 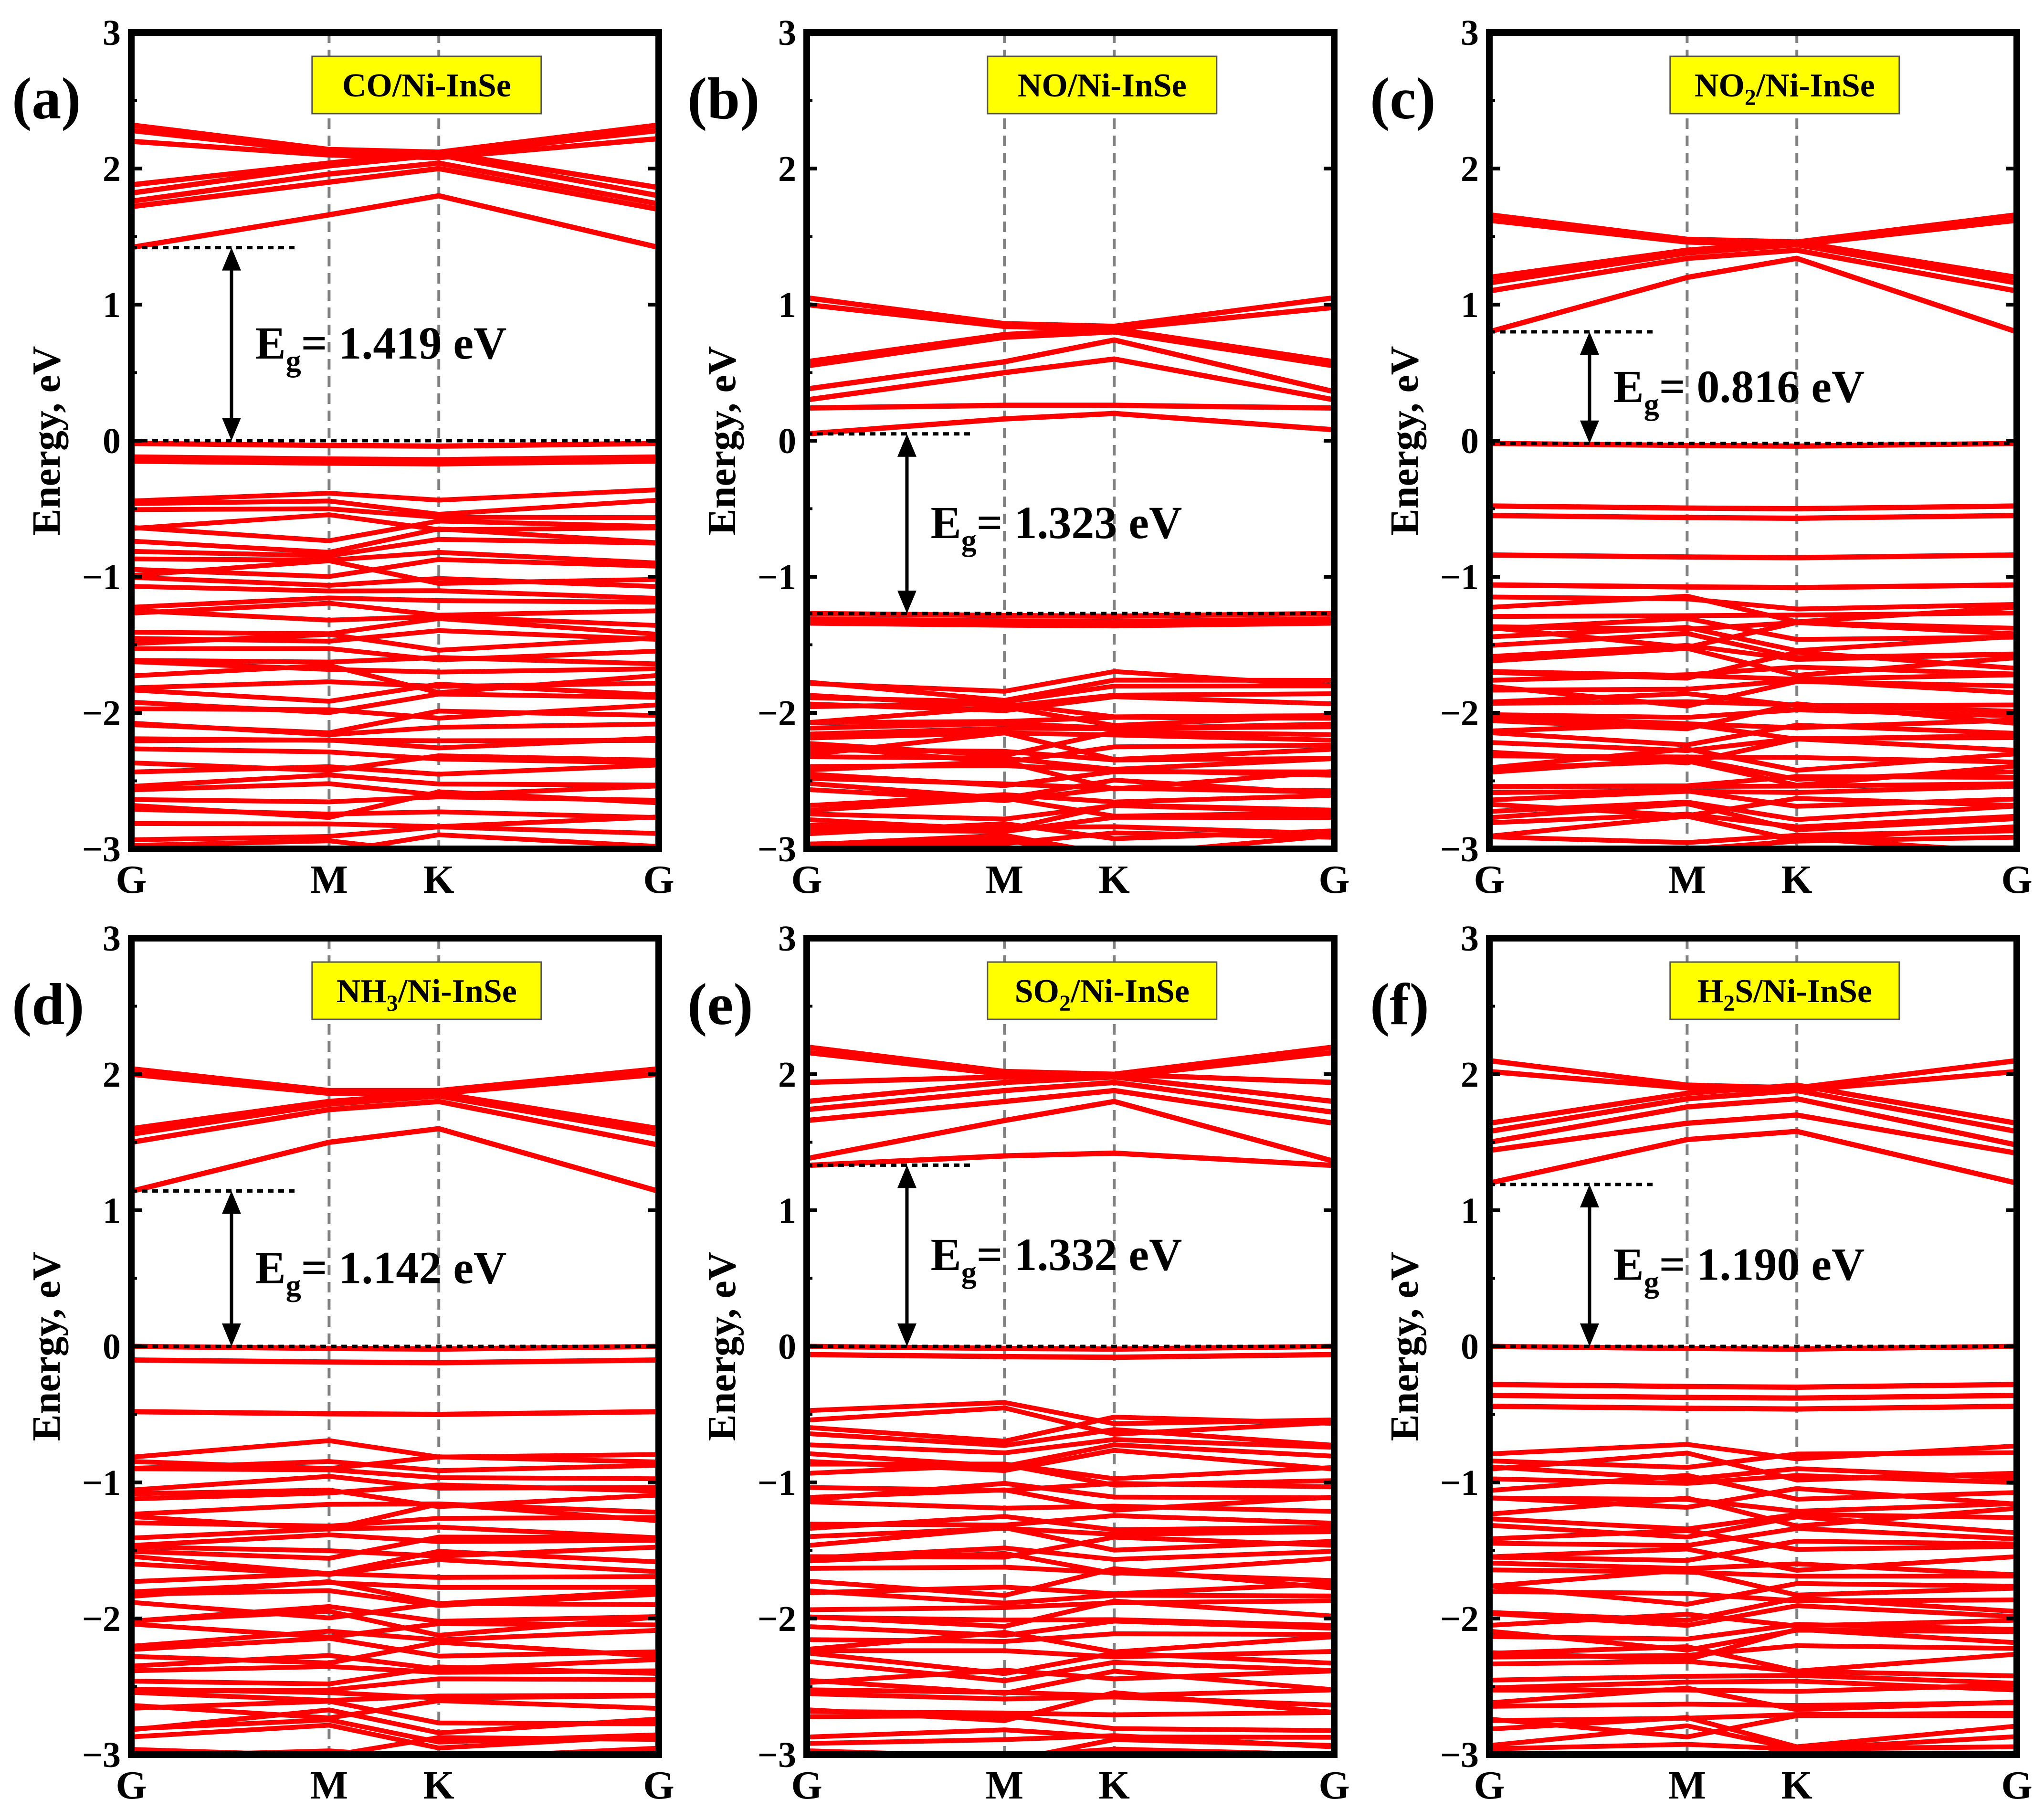 I want to click on band-gap-value: = 1.190 eV, so click(x=1762, y=1264).